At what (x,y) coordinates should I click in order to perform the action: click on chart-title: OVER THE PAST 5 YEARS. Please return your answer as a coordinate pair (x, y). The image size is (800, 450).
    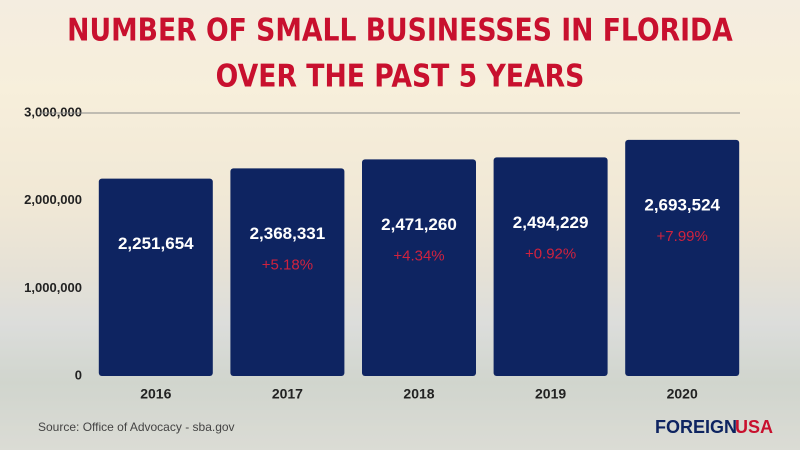
    Looking at the image, I should click on (400, 76).